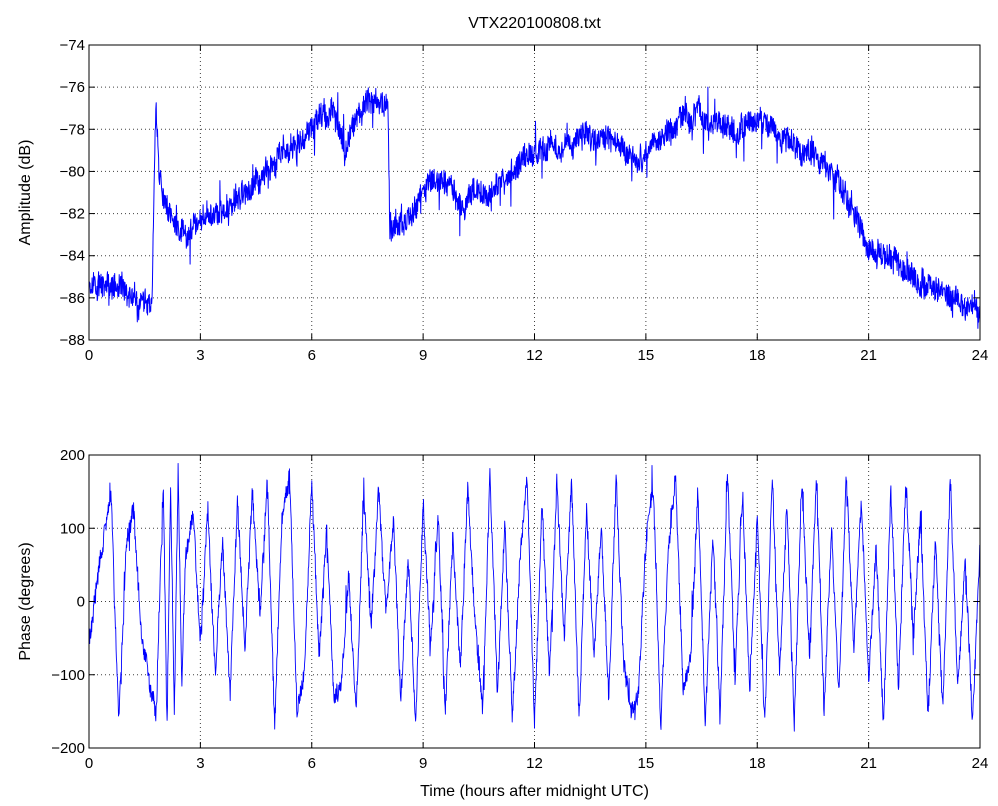 Image resolution: width=998 pixels, height=806 pixels. Describe the element at coordinates (68, 748) in the screenshot. I see `y-tick-label: −200` at that location.